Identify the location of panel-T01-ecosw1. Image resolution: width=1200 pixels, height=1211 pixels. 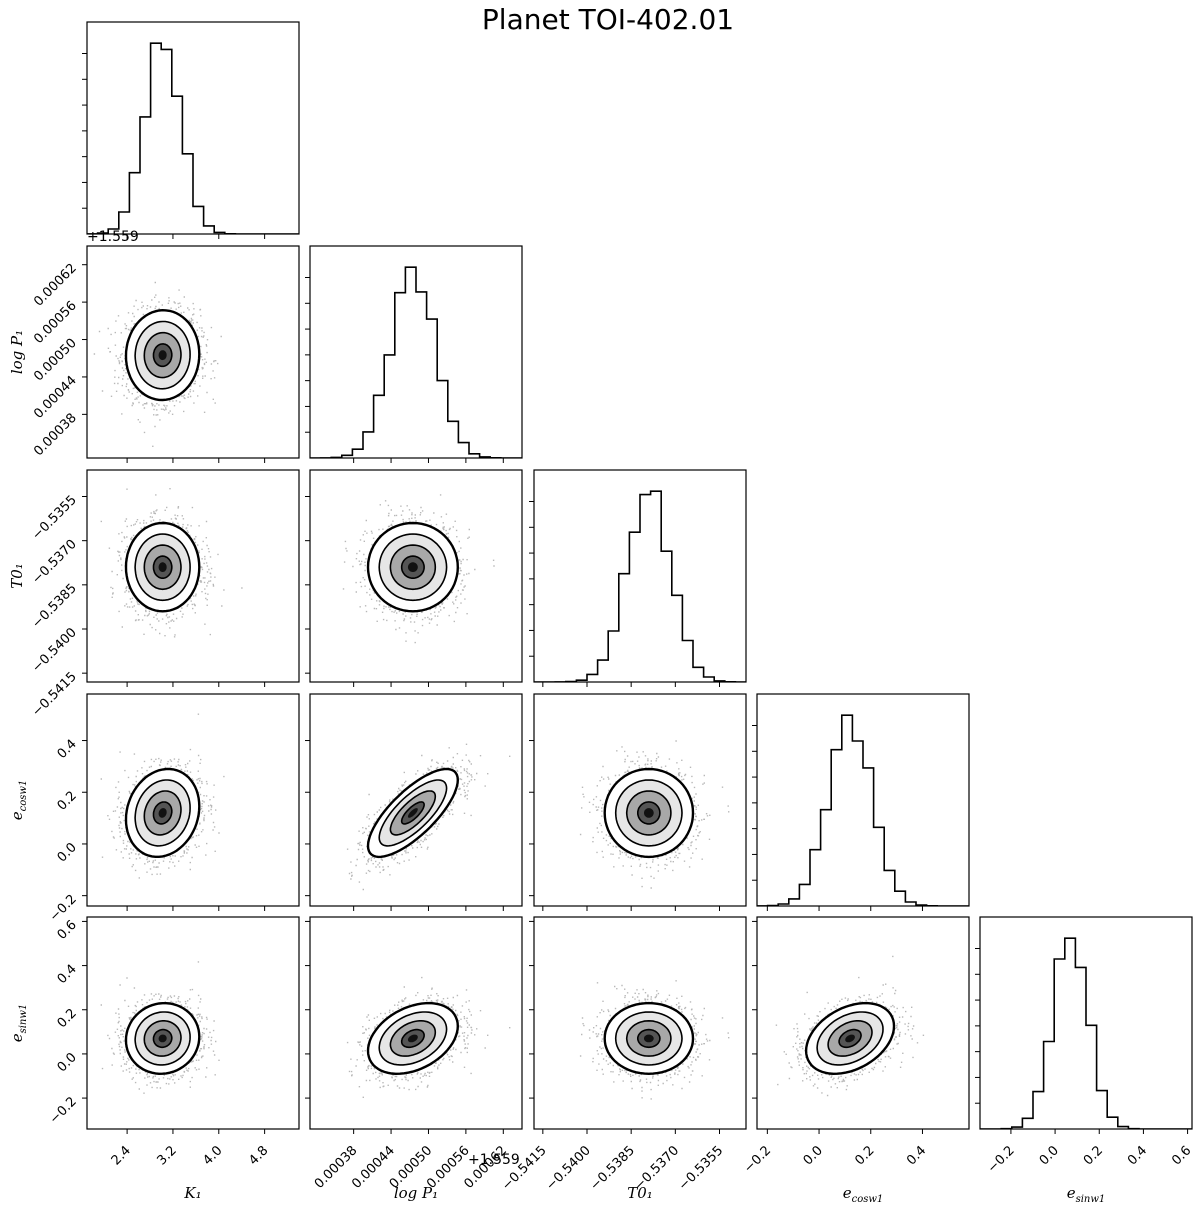
(638, 802).